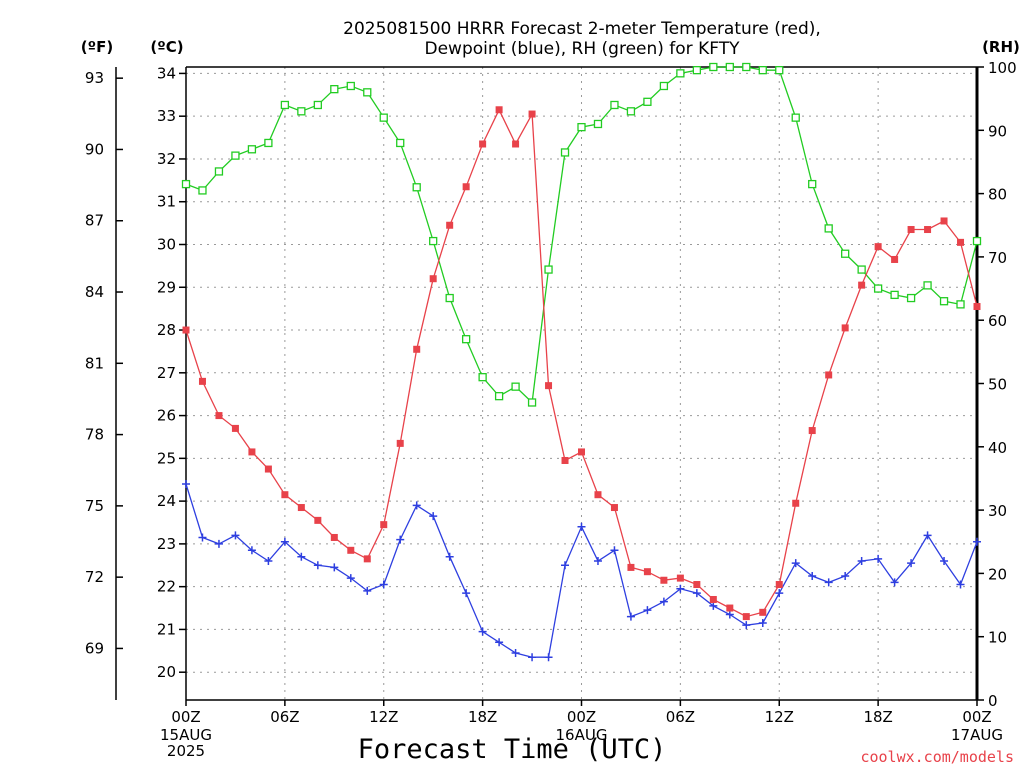 Image resolution: width=1024 pixels, height=768 pixels. What do you see at coordinates (997, 195) in the screenshot?
I see `rh-tick-label: 80` at bounding box center [997, 195].